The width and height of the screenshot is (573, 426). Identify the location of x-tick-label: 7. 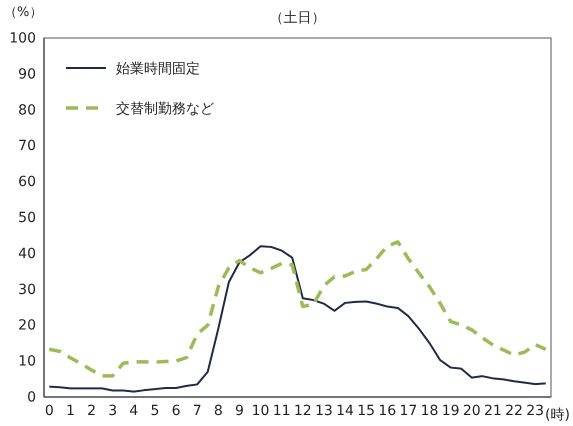
(197, 410).